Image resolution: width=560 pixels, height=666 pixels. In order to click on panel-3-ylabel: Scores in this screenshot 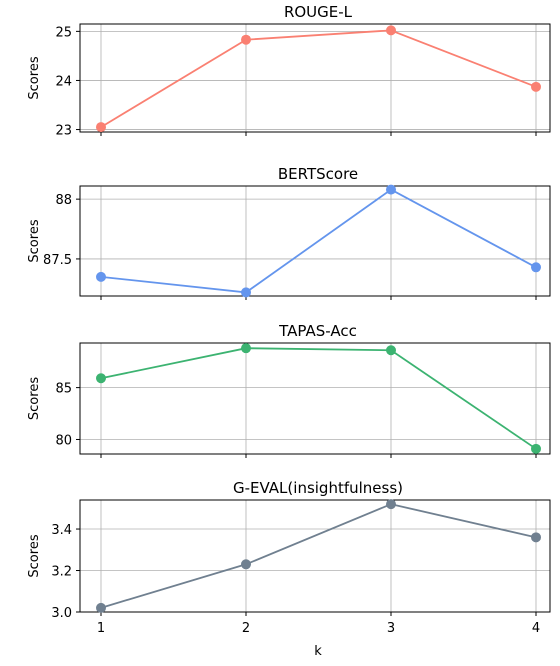, I will do `click(34, 398)`.